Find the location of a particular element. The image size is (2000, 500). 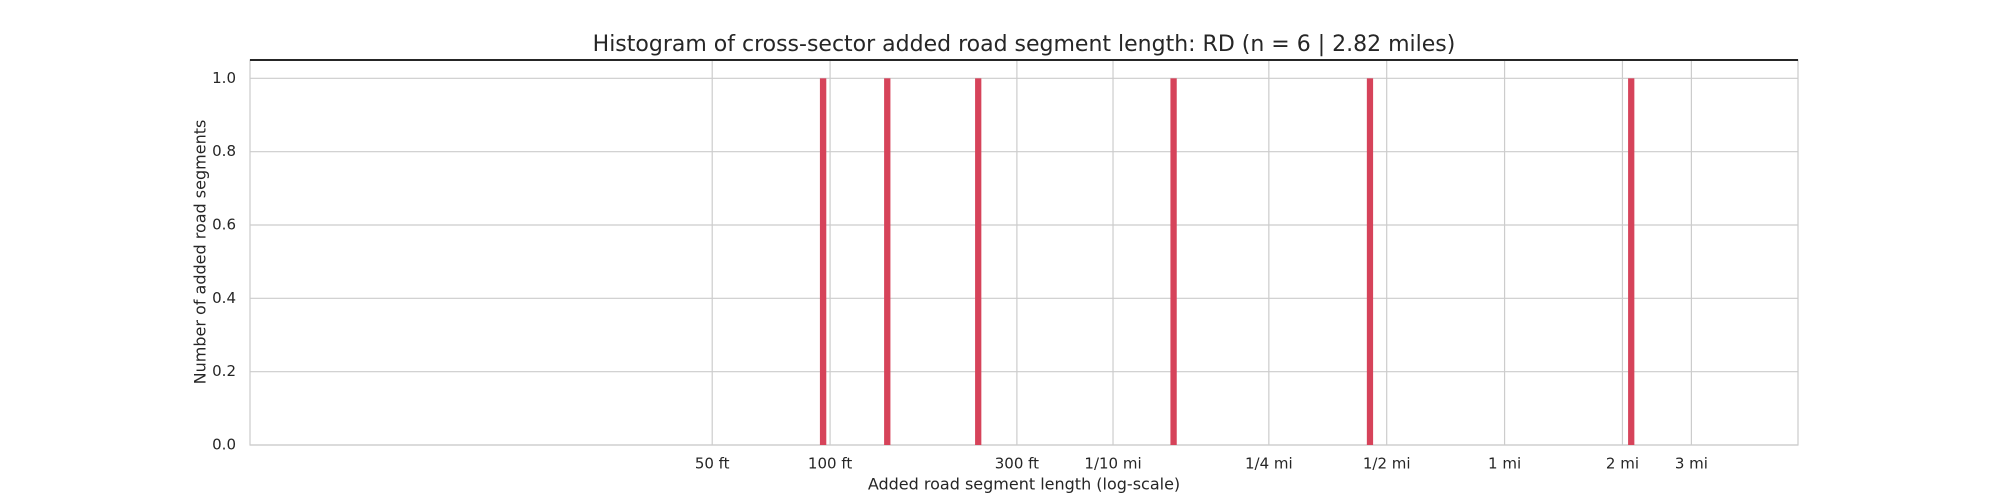

x-tick-label: 300 ft is located at coordinates (1017, 464).